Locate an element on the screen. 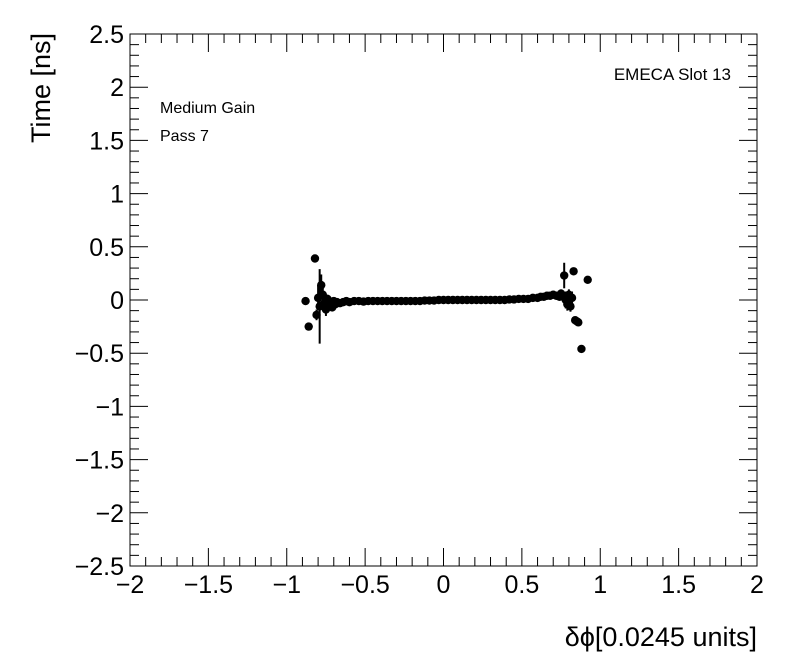 Image resolution: width=796 pixels, height=672 pixels. y-axis-title: Time [ns] is located at coordinates (41, 88).